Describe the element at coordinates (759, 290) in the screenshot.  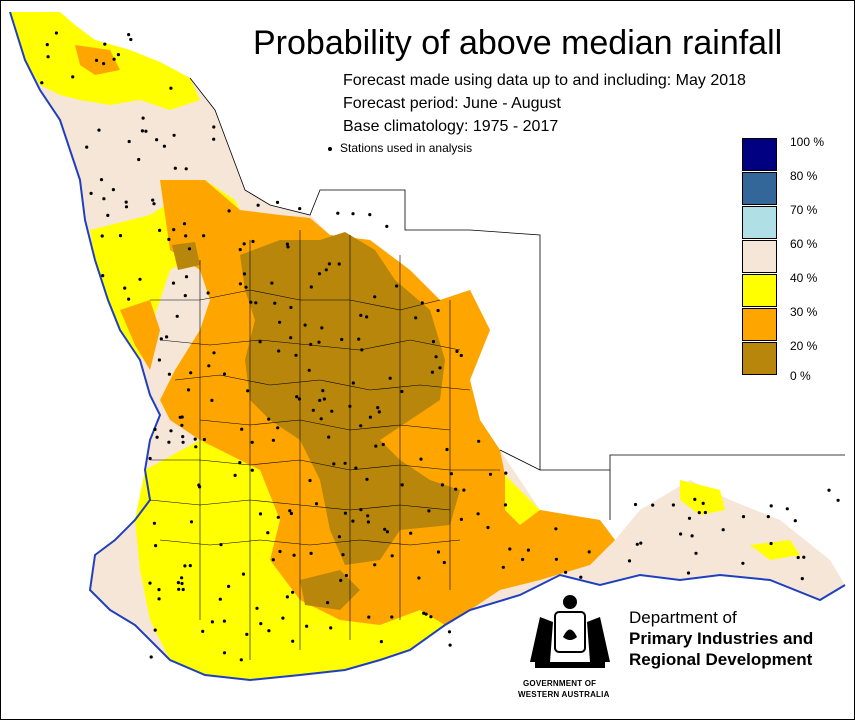
I see `legend-swatch` at that location.